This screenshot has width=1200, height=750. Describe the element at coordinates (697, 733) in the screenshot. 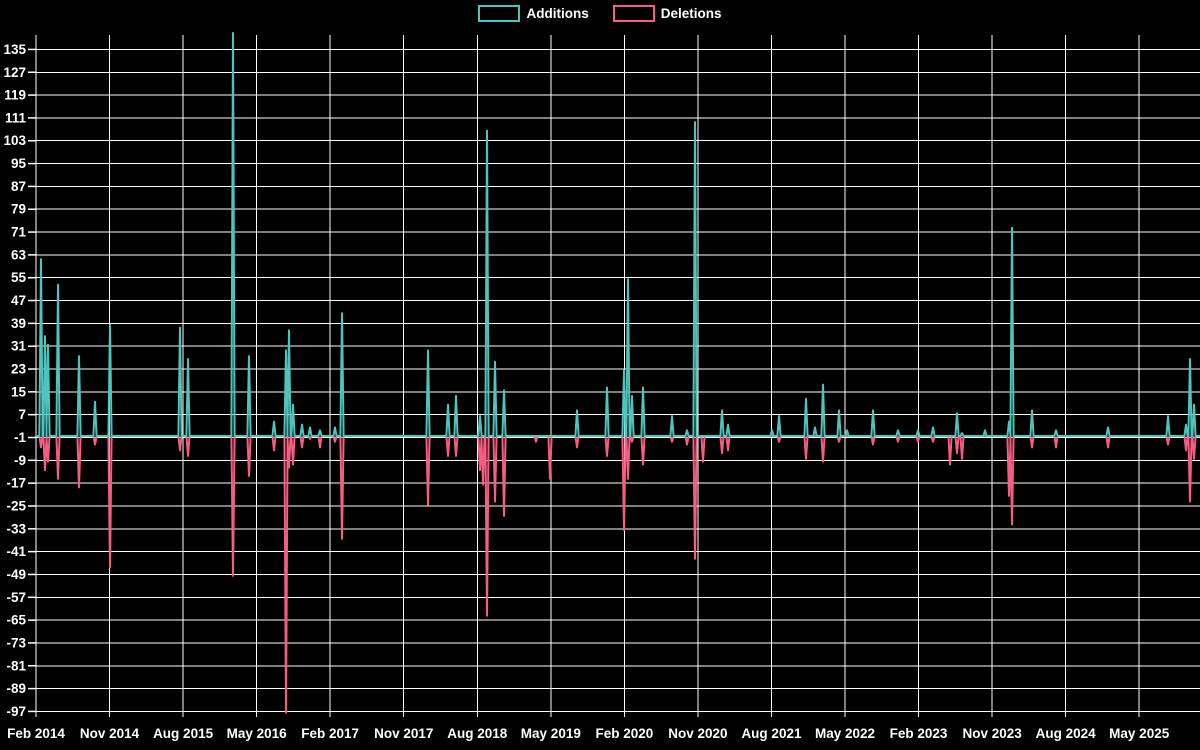

I see `x-tick-label: Nov 2020` at that location.